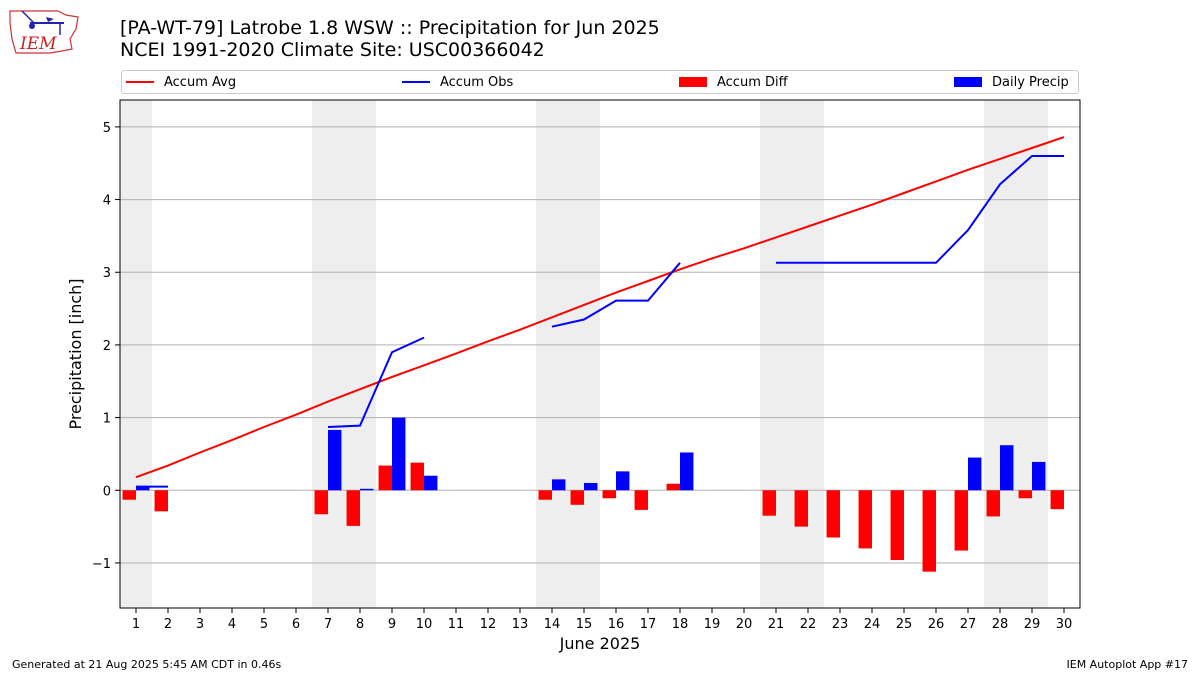 This screenshot has width=1200, height=675. What do you see at coordinates (107, 419) in the screenshot?
I see `y-tick-label: 1` at bounding box center [107, 419].